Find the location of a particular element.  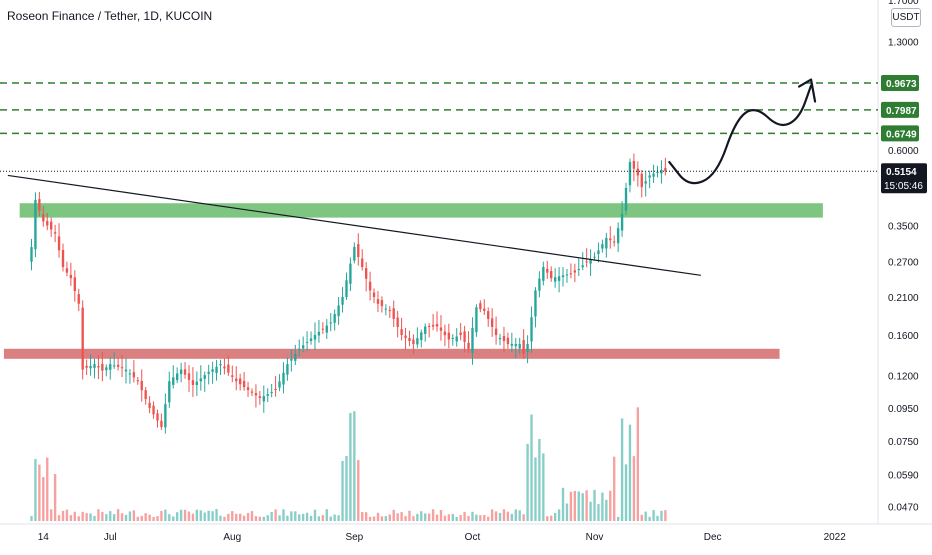

x-tick-label: 14 is located at coordinates (44, 537).